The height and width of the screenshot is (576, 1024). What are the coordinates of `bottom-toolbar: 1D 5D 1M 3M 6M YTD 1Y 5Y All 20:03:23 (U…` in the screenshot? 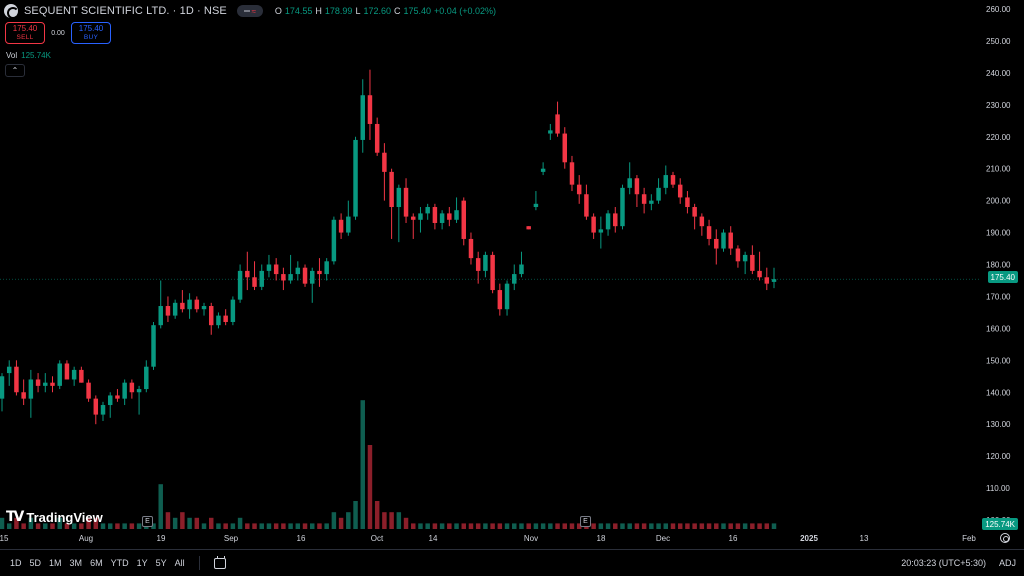 It's located at (512, 562).